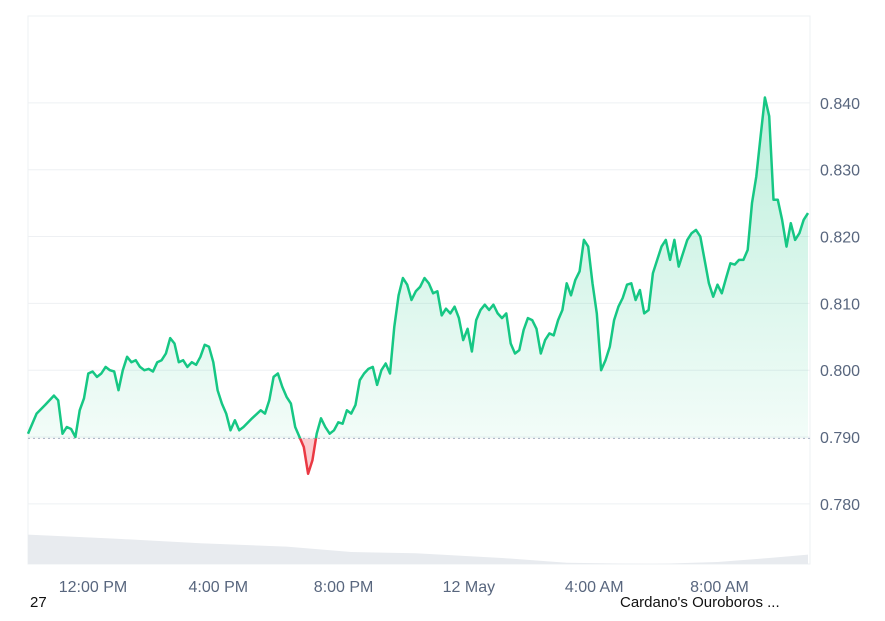 The image size is (885, 621). Describe the element at coordinates (93, 587) in the screenshot. I see `x-tick-label: 12:00 PM` at that location.